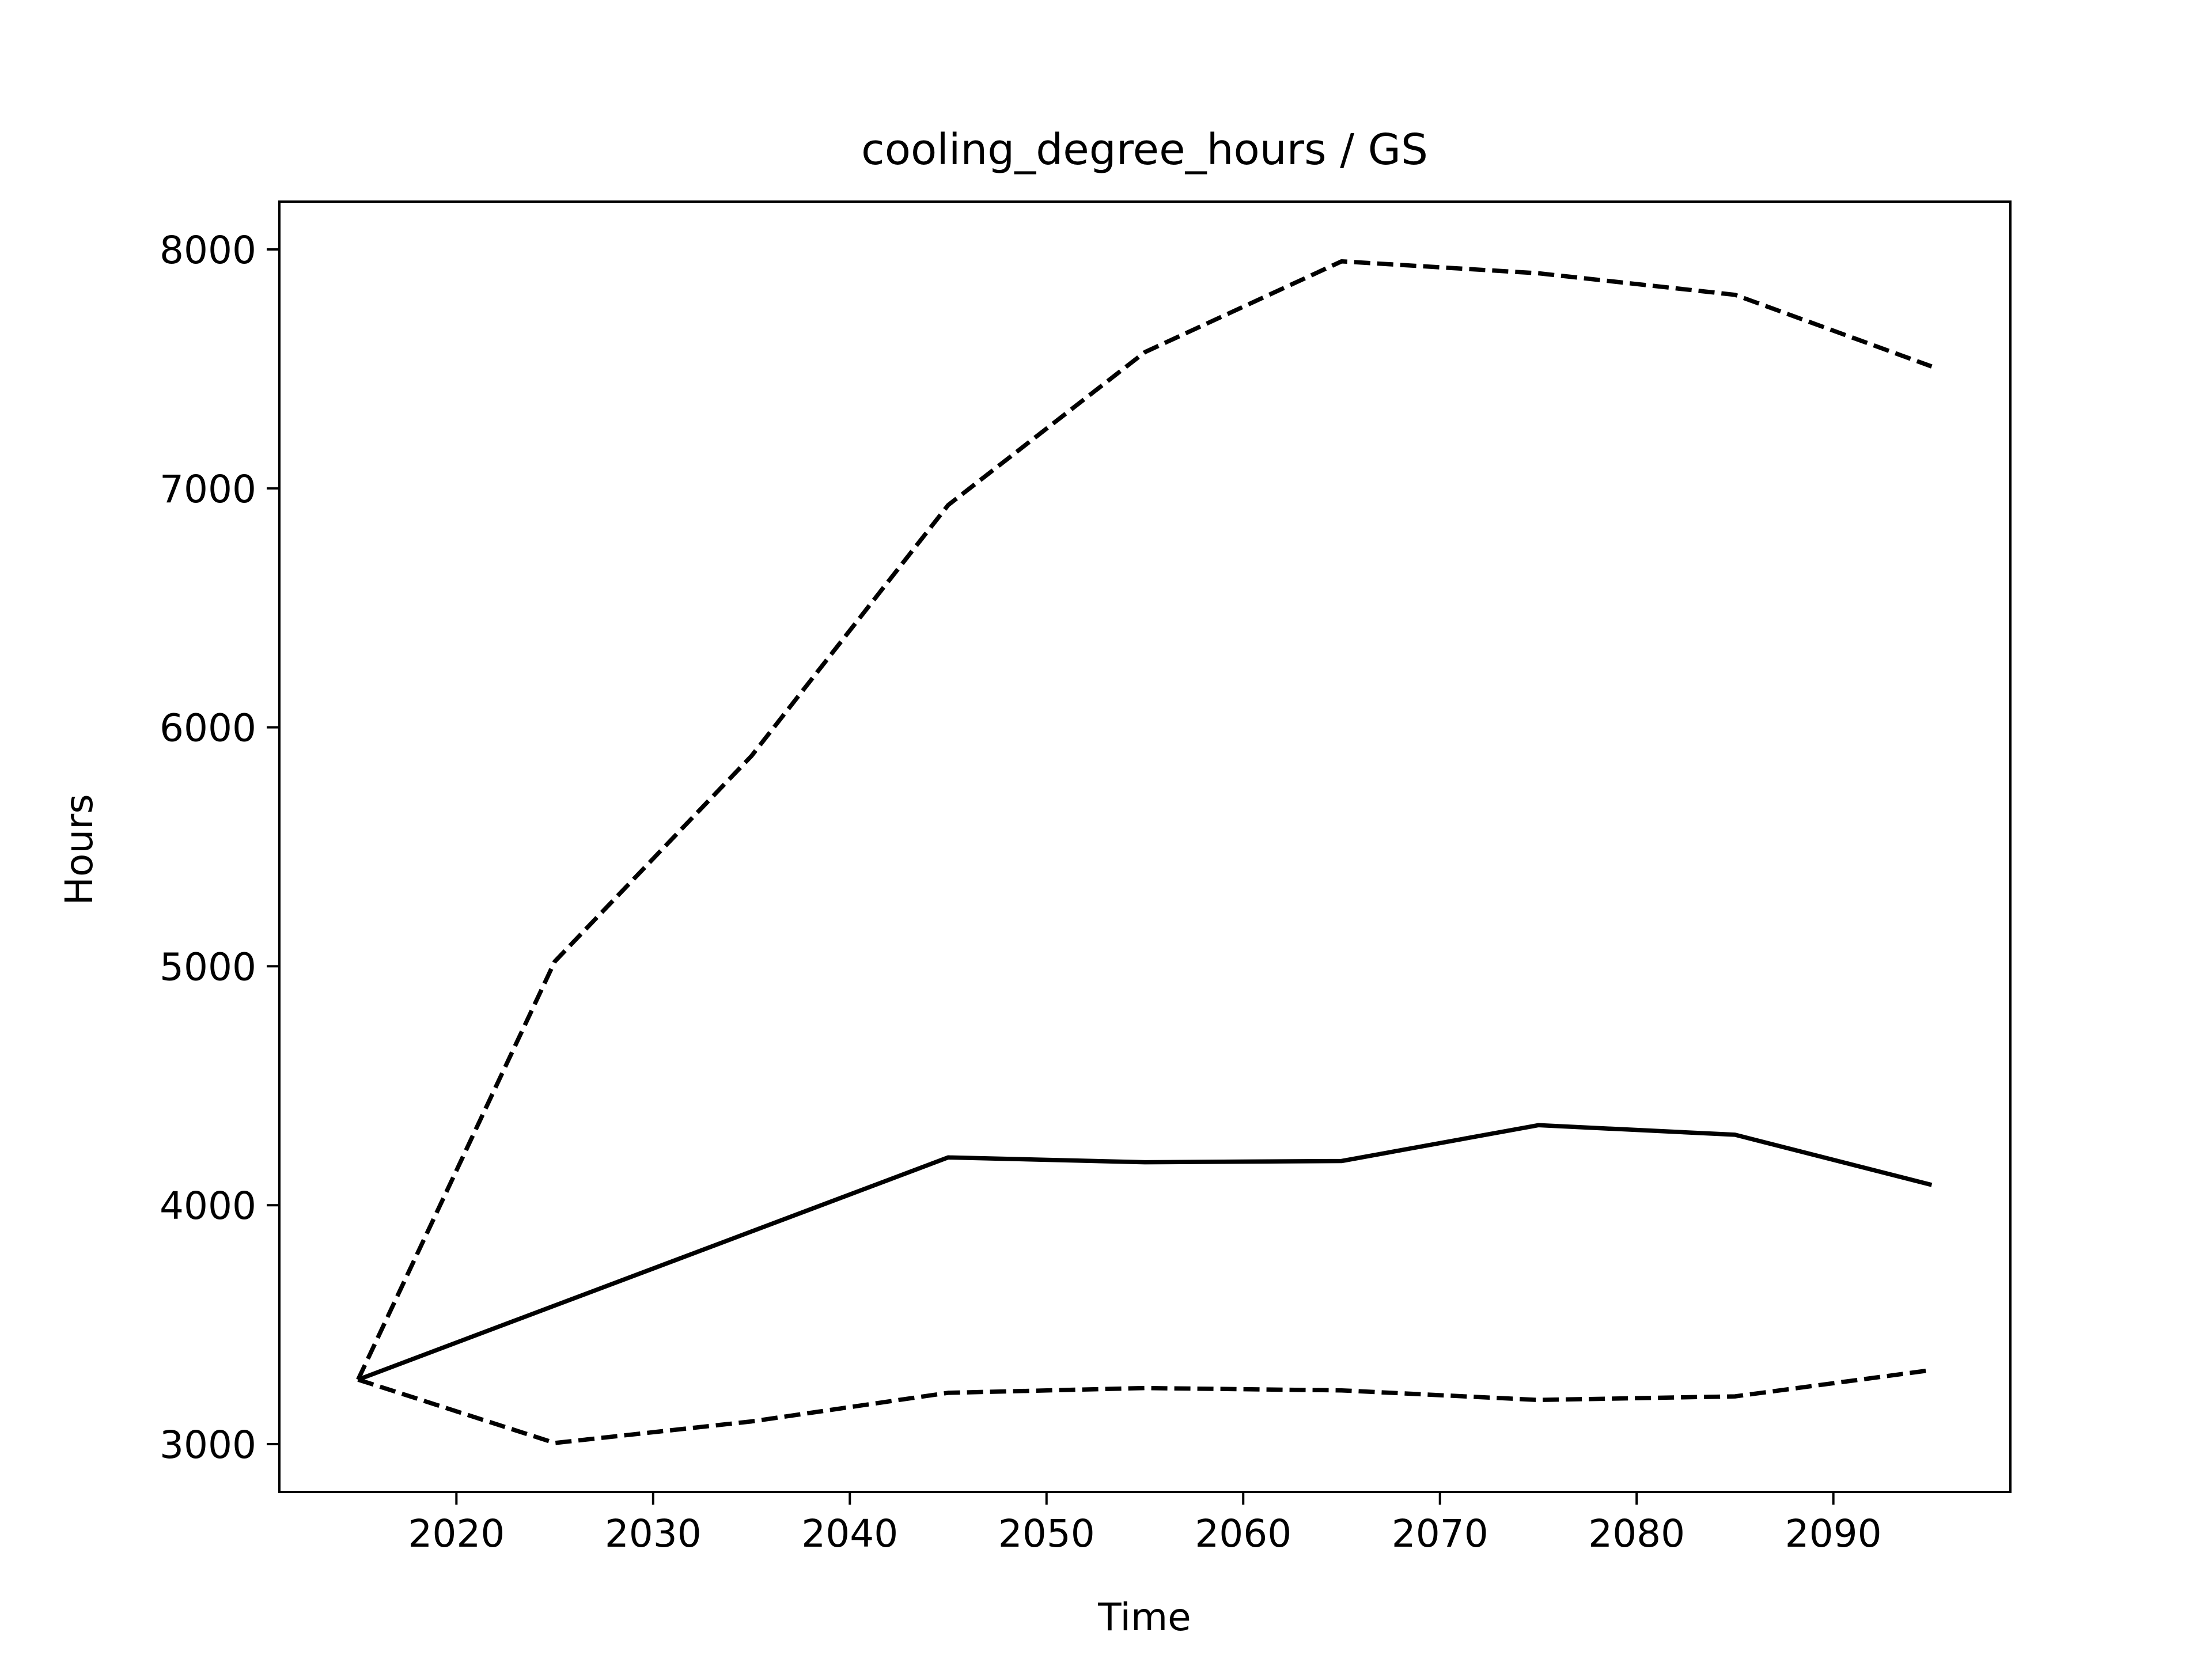 This screenshot has height=1659, width=2212. I want to click on y-tick-label: 5000, so click(208, 967).